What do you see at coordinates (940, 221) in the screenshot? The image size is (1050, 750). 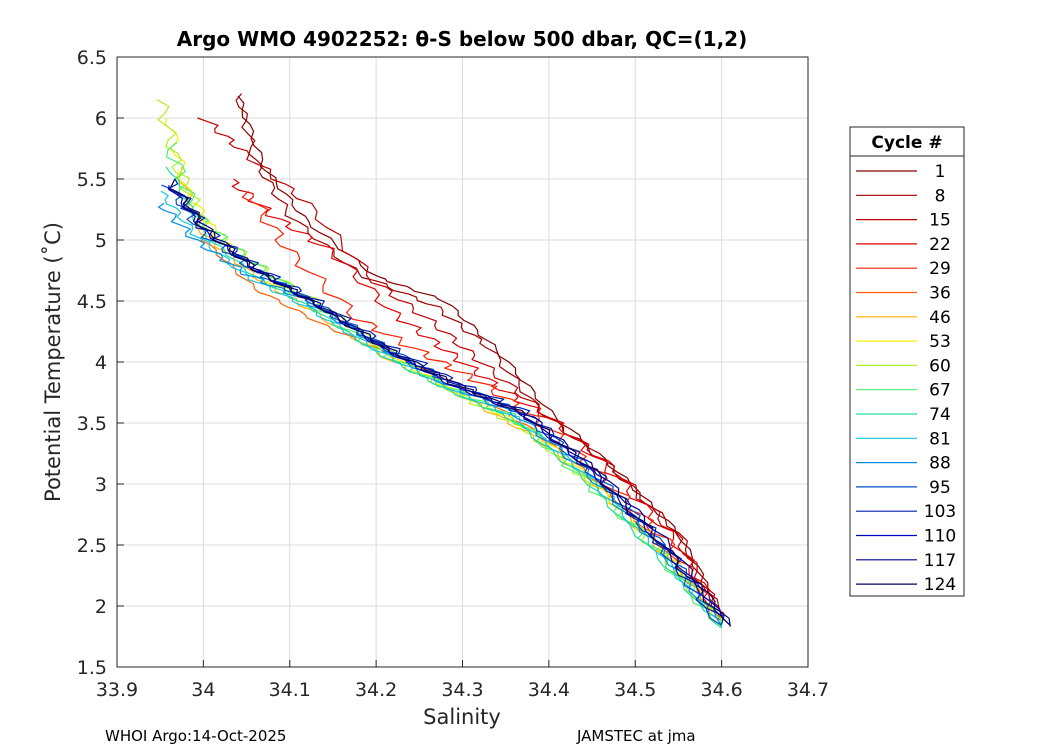 I see `legend-label: 15` at bounding box center [940, 221].